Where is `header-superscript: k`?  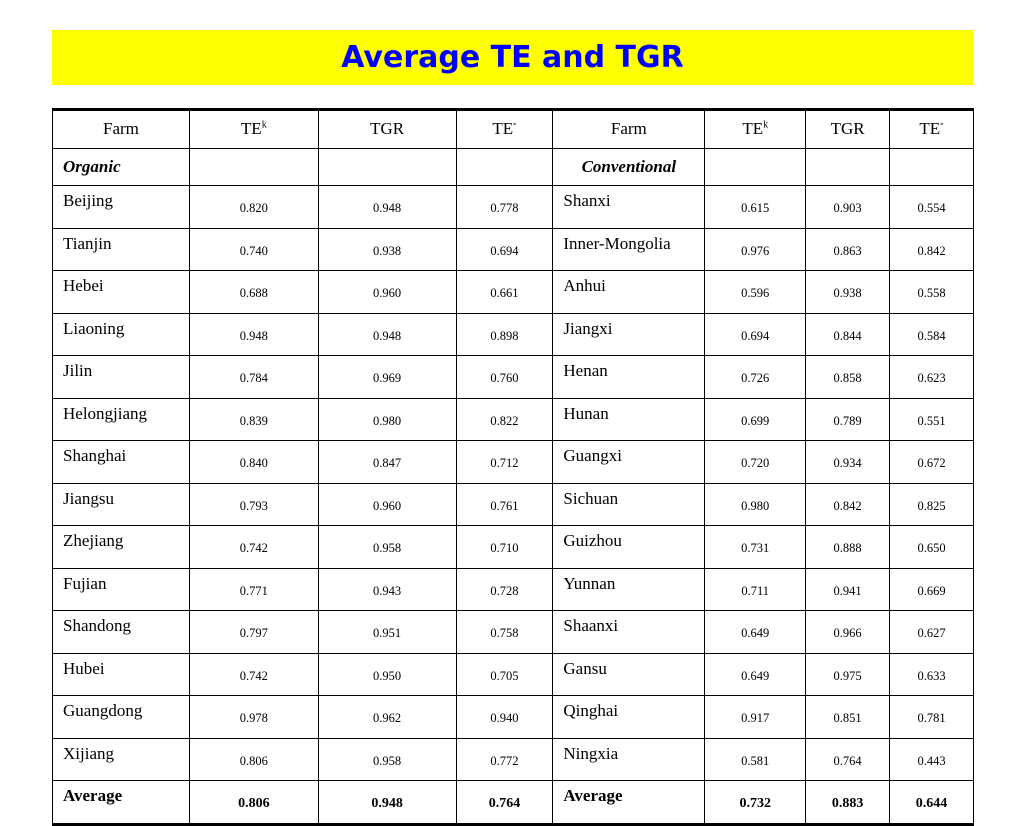
header-superscript: k is located at coordinates (264, 125).